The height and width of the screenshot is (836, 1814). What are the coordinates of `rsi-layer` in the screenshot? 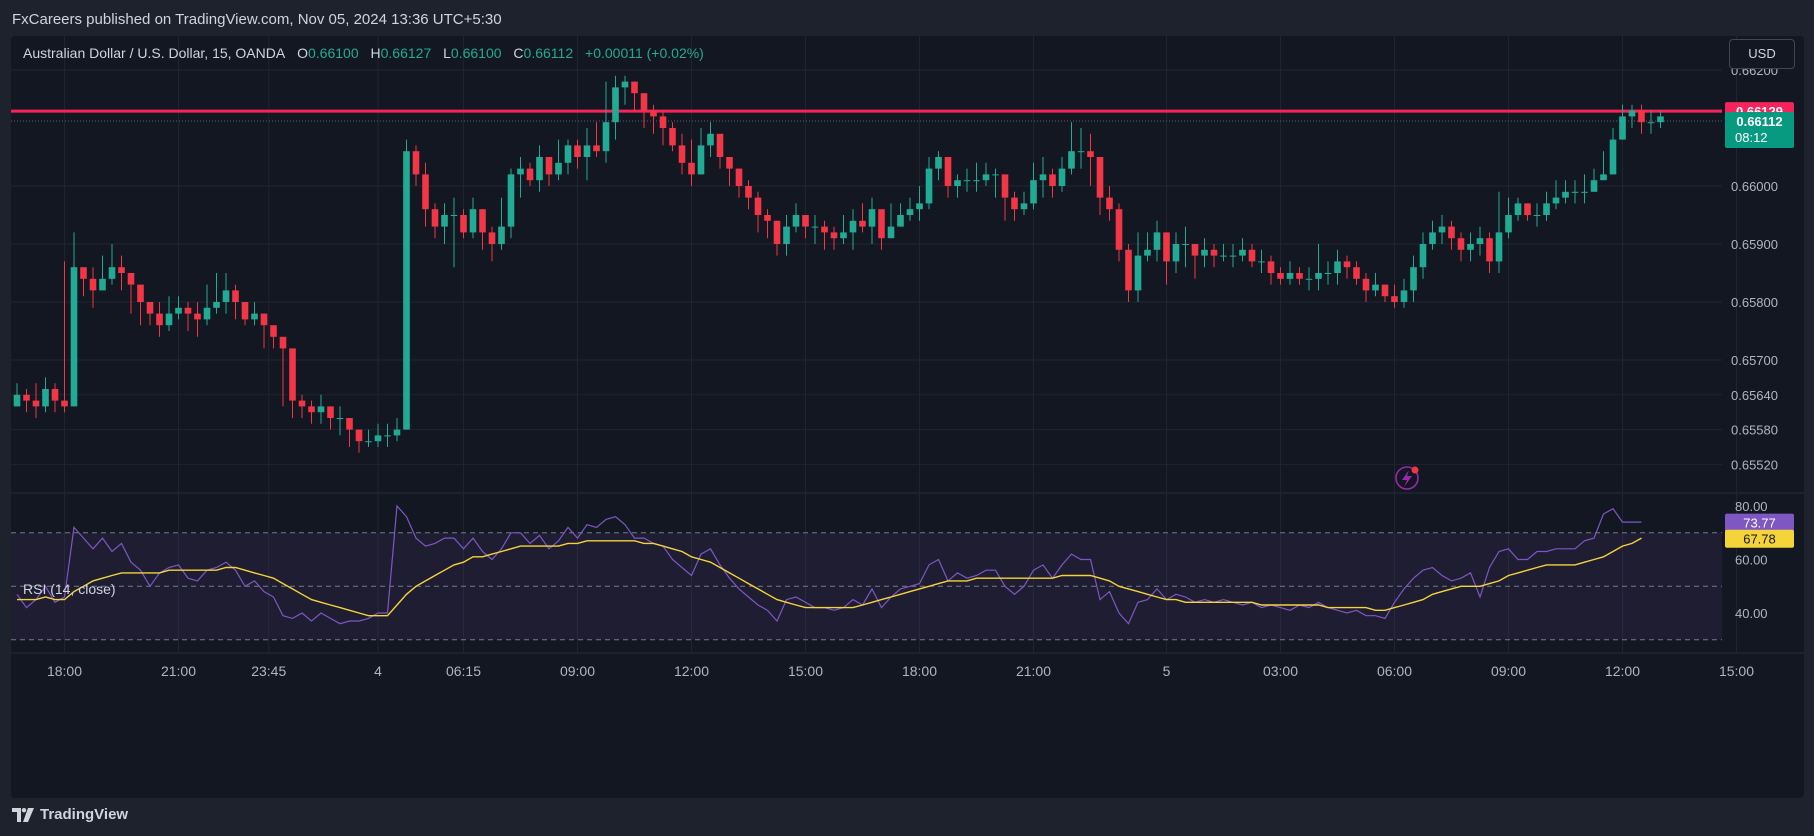 It's located at (829, 564).